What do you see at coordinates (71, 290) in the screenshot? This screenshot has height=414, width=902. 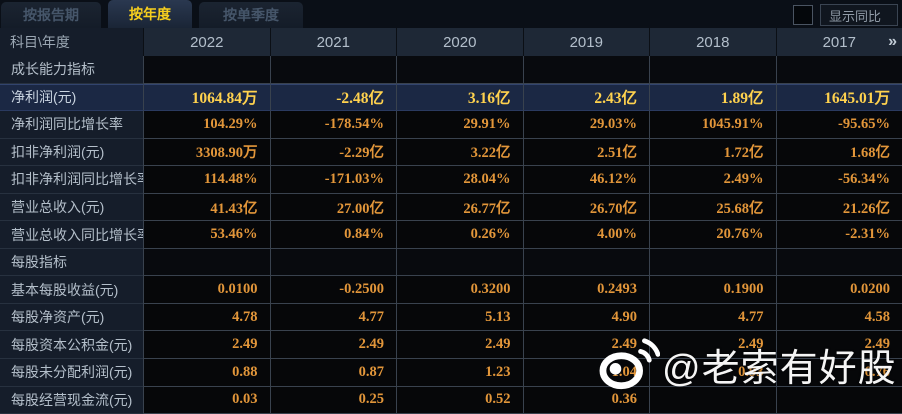 I see `row-label: 基本每股收益(元)` at bounding box center [71, 290].